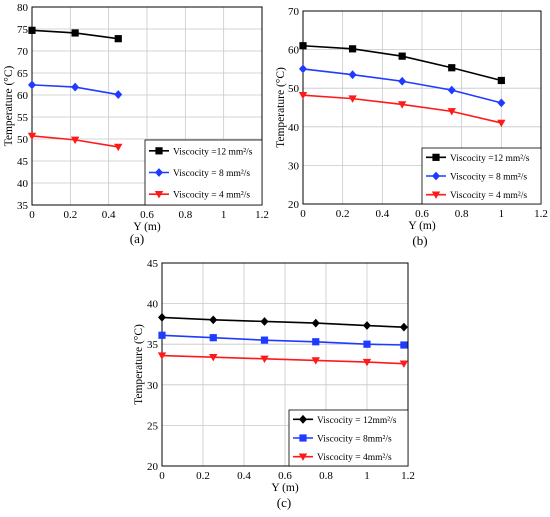 The width and height of the screenshot is (550, 517). Describe the element at coordinates (294, 205) in the screenshot. I see `y-tick-label: 20` at that location.